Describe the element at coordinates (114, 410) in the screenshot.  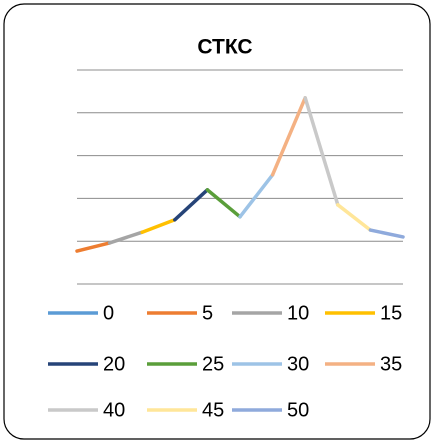
I see `legend-label: 40` at that location.